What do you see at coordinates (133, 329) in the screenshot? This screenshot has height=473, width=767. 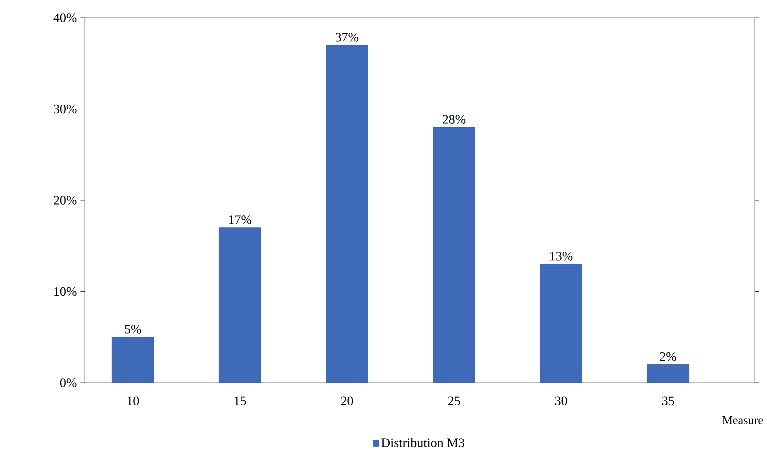 I see `data-label: 5%` at bounding box center [133, 329].